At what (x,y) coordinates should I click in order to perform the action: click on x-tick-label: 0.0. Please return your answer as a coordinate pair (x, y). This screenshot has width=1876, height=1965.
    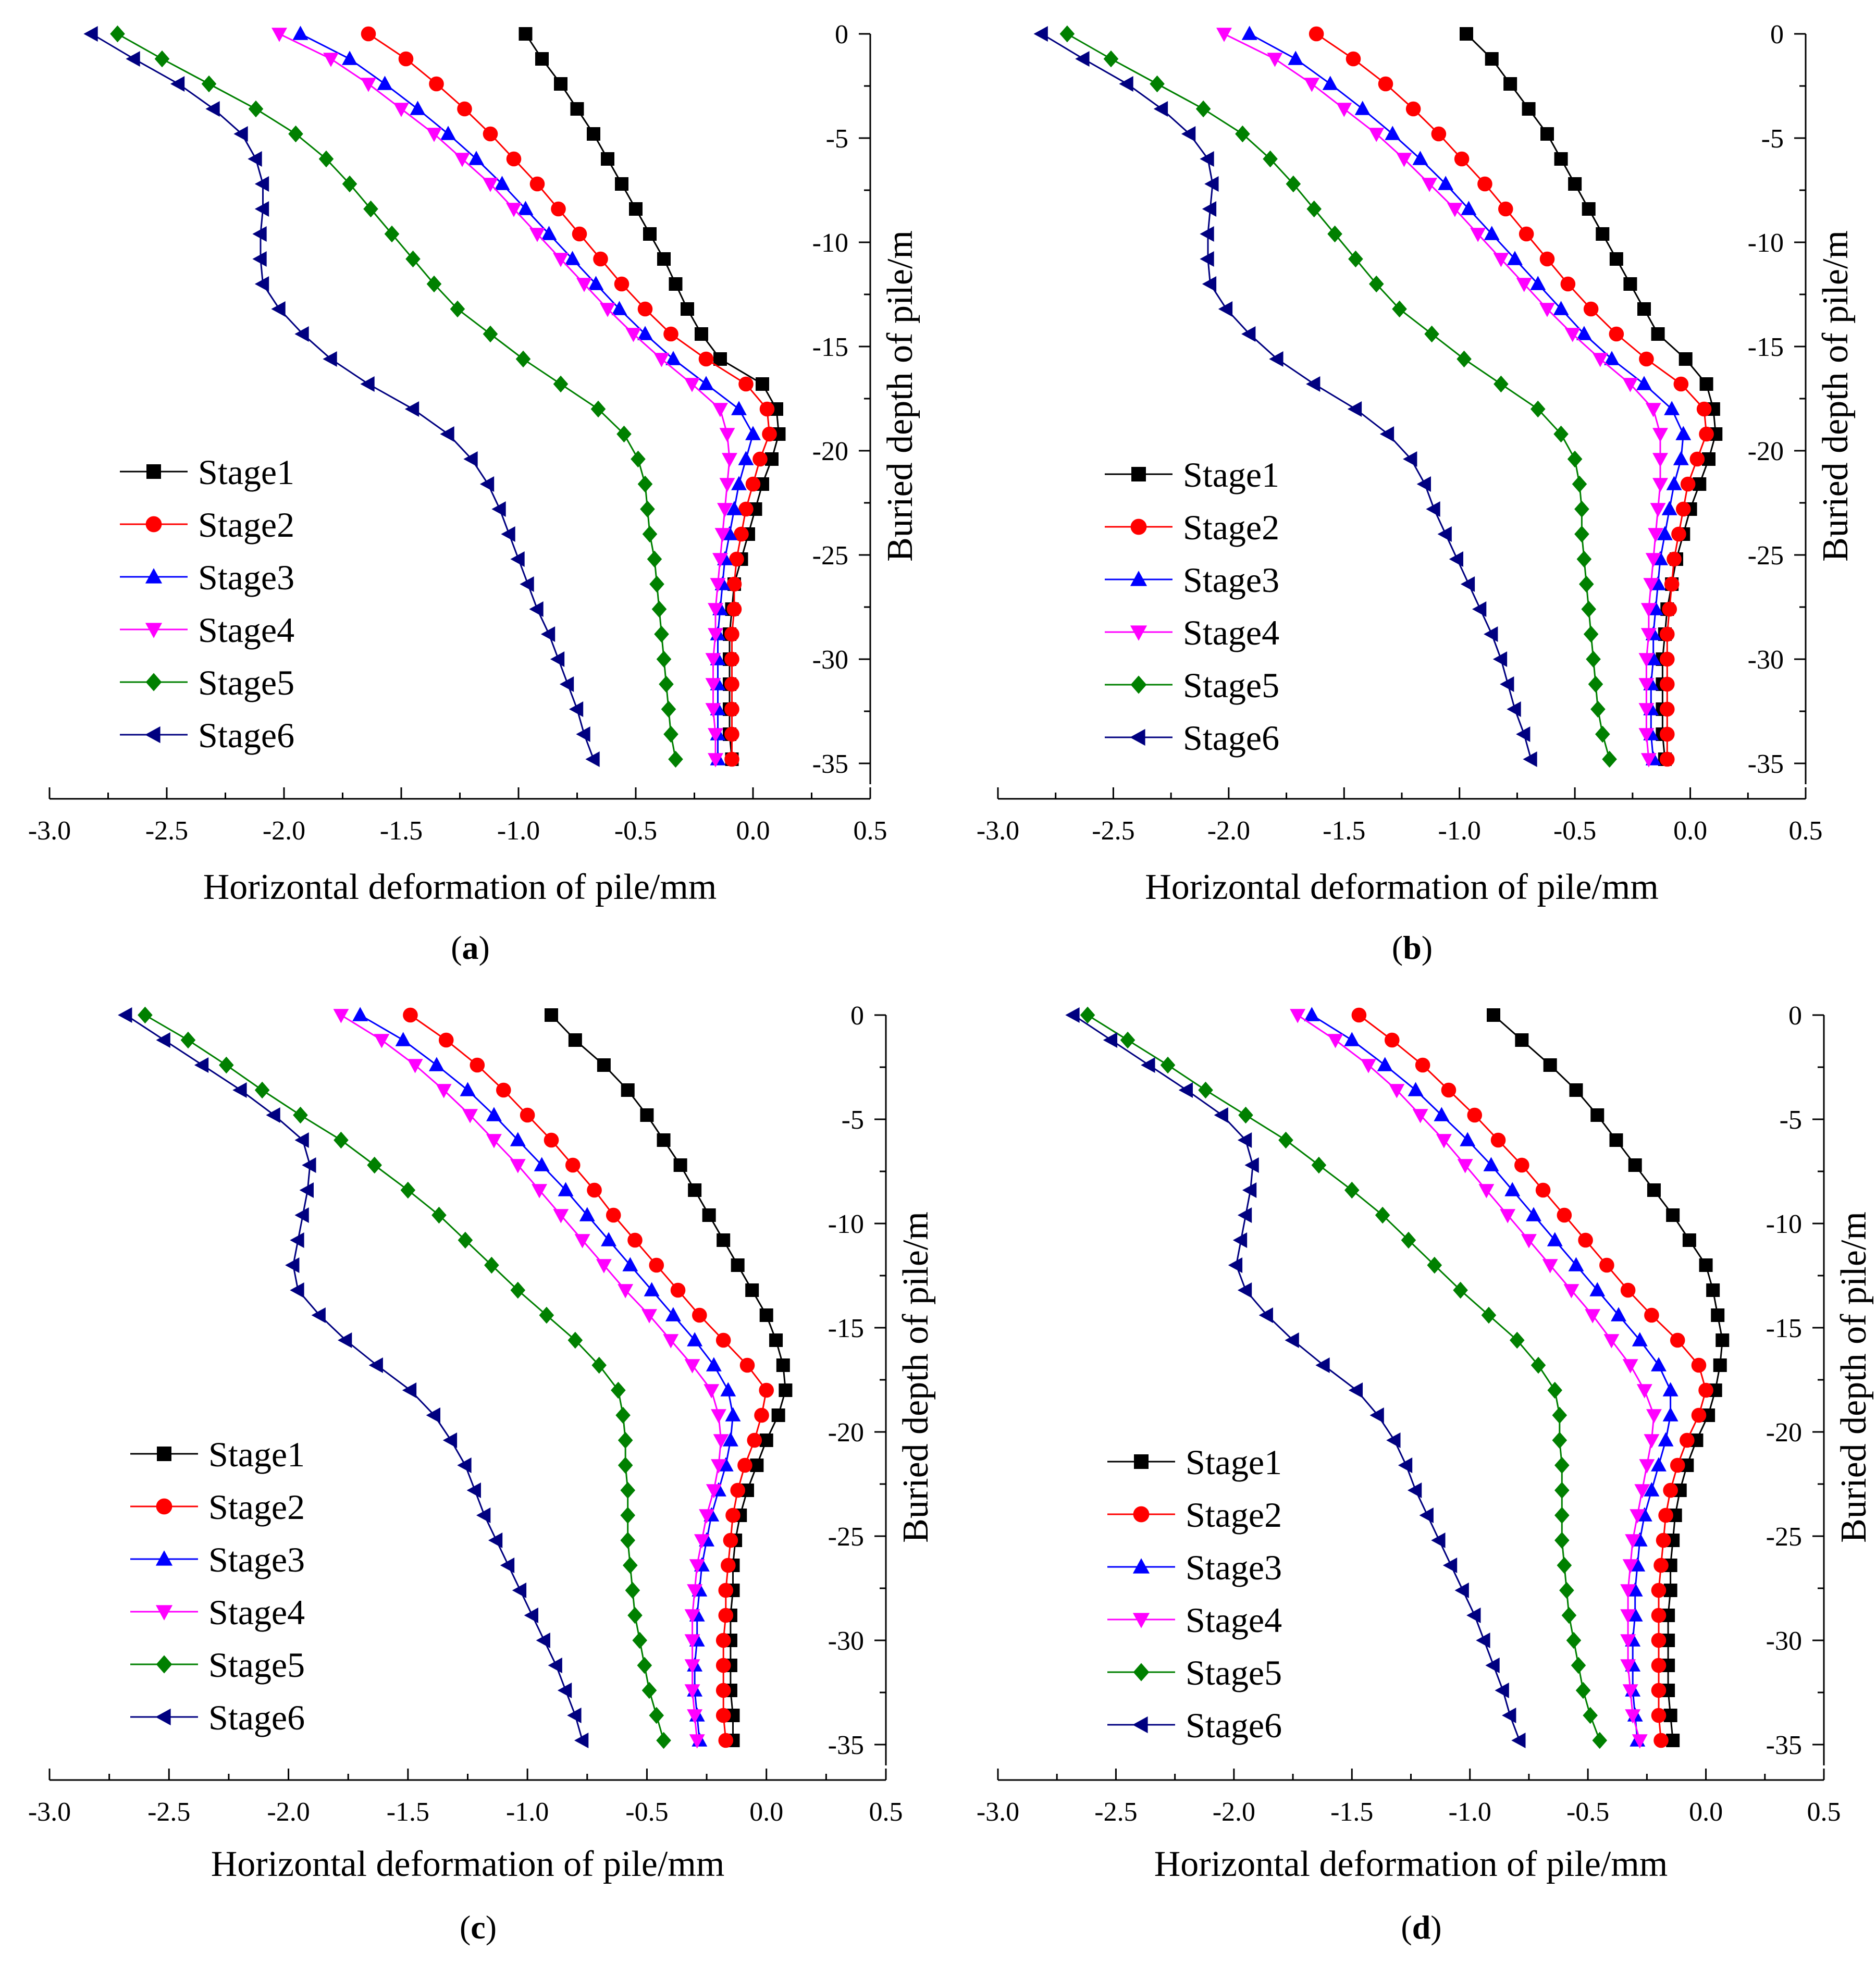
    Looking at the image, I should click on (1706, 1812).